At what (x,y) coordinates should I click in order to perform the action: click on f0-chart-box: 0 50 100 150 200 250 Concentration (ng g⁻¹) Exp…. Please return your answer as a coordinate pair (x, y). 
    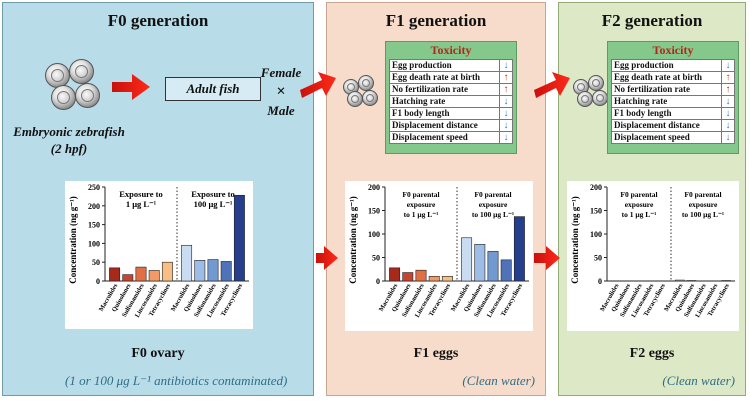
    Looking at the image, I should click on (159, 255).